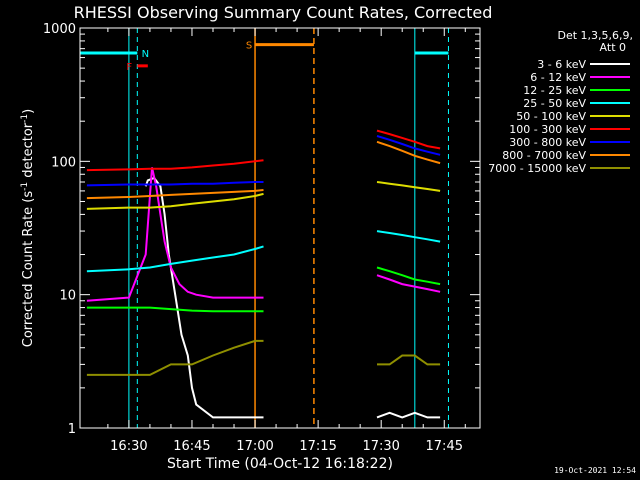  What do you see at coordinates (547, 129) in the screenshot?
I see `legend-label-5: 100 - 300 keV` at bounding box center [547, 129].